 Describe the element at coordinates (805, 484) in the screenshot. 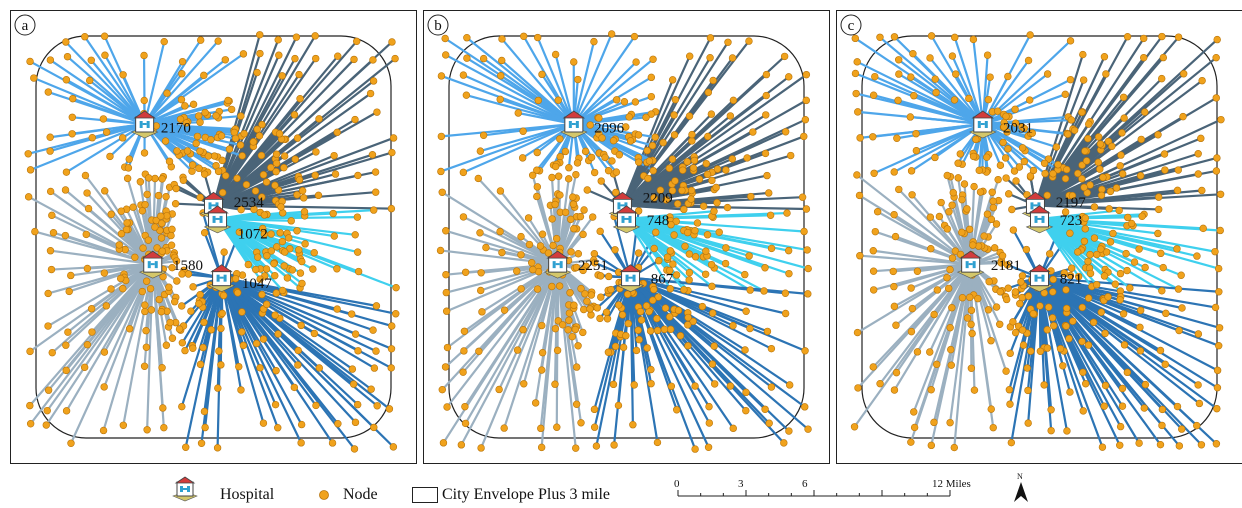

I see `scale-tick-6: 6` at that location.